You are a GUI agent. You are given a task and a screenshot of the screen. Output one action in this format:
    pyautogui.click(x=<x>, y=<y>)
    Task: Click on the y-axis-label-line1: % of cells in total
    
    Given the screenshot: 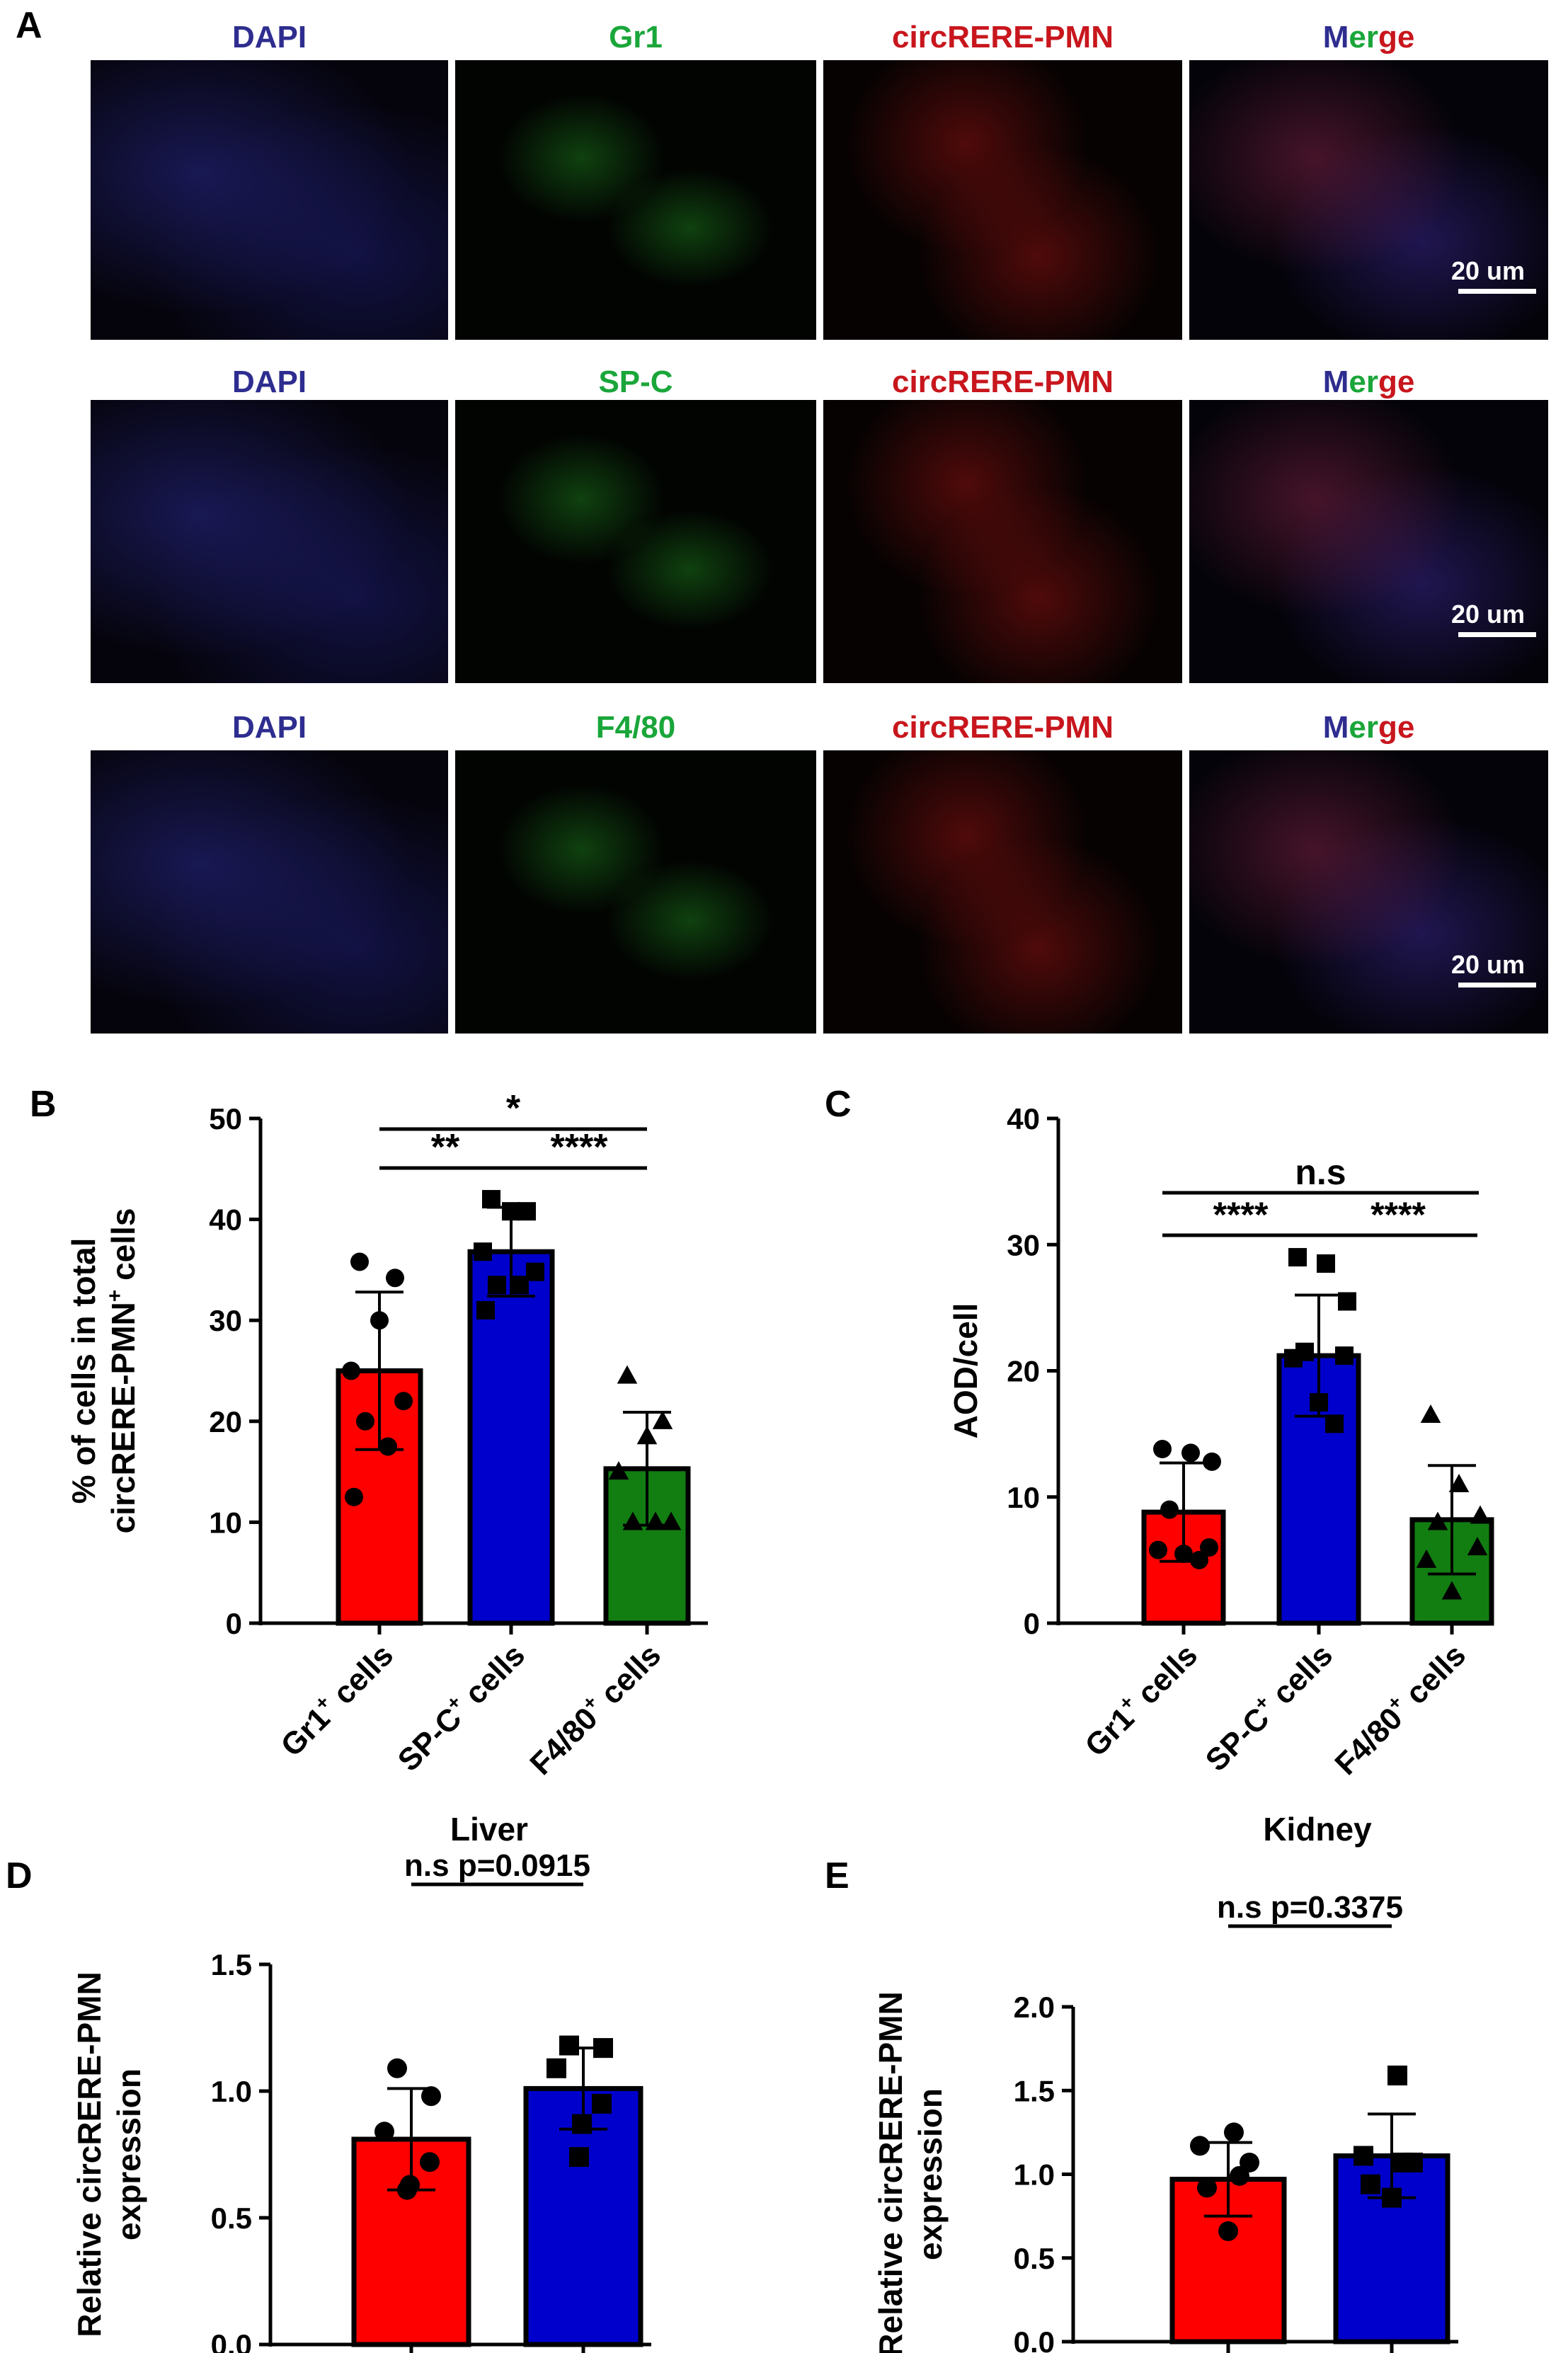 What is the action you would take?
    pyautogui.click(x=83, y=1371)
    